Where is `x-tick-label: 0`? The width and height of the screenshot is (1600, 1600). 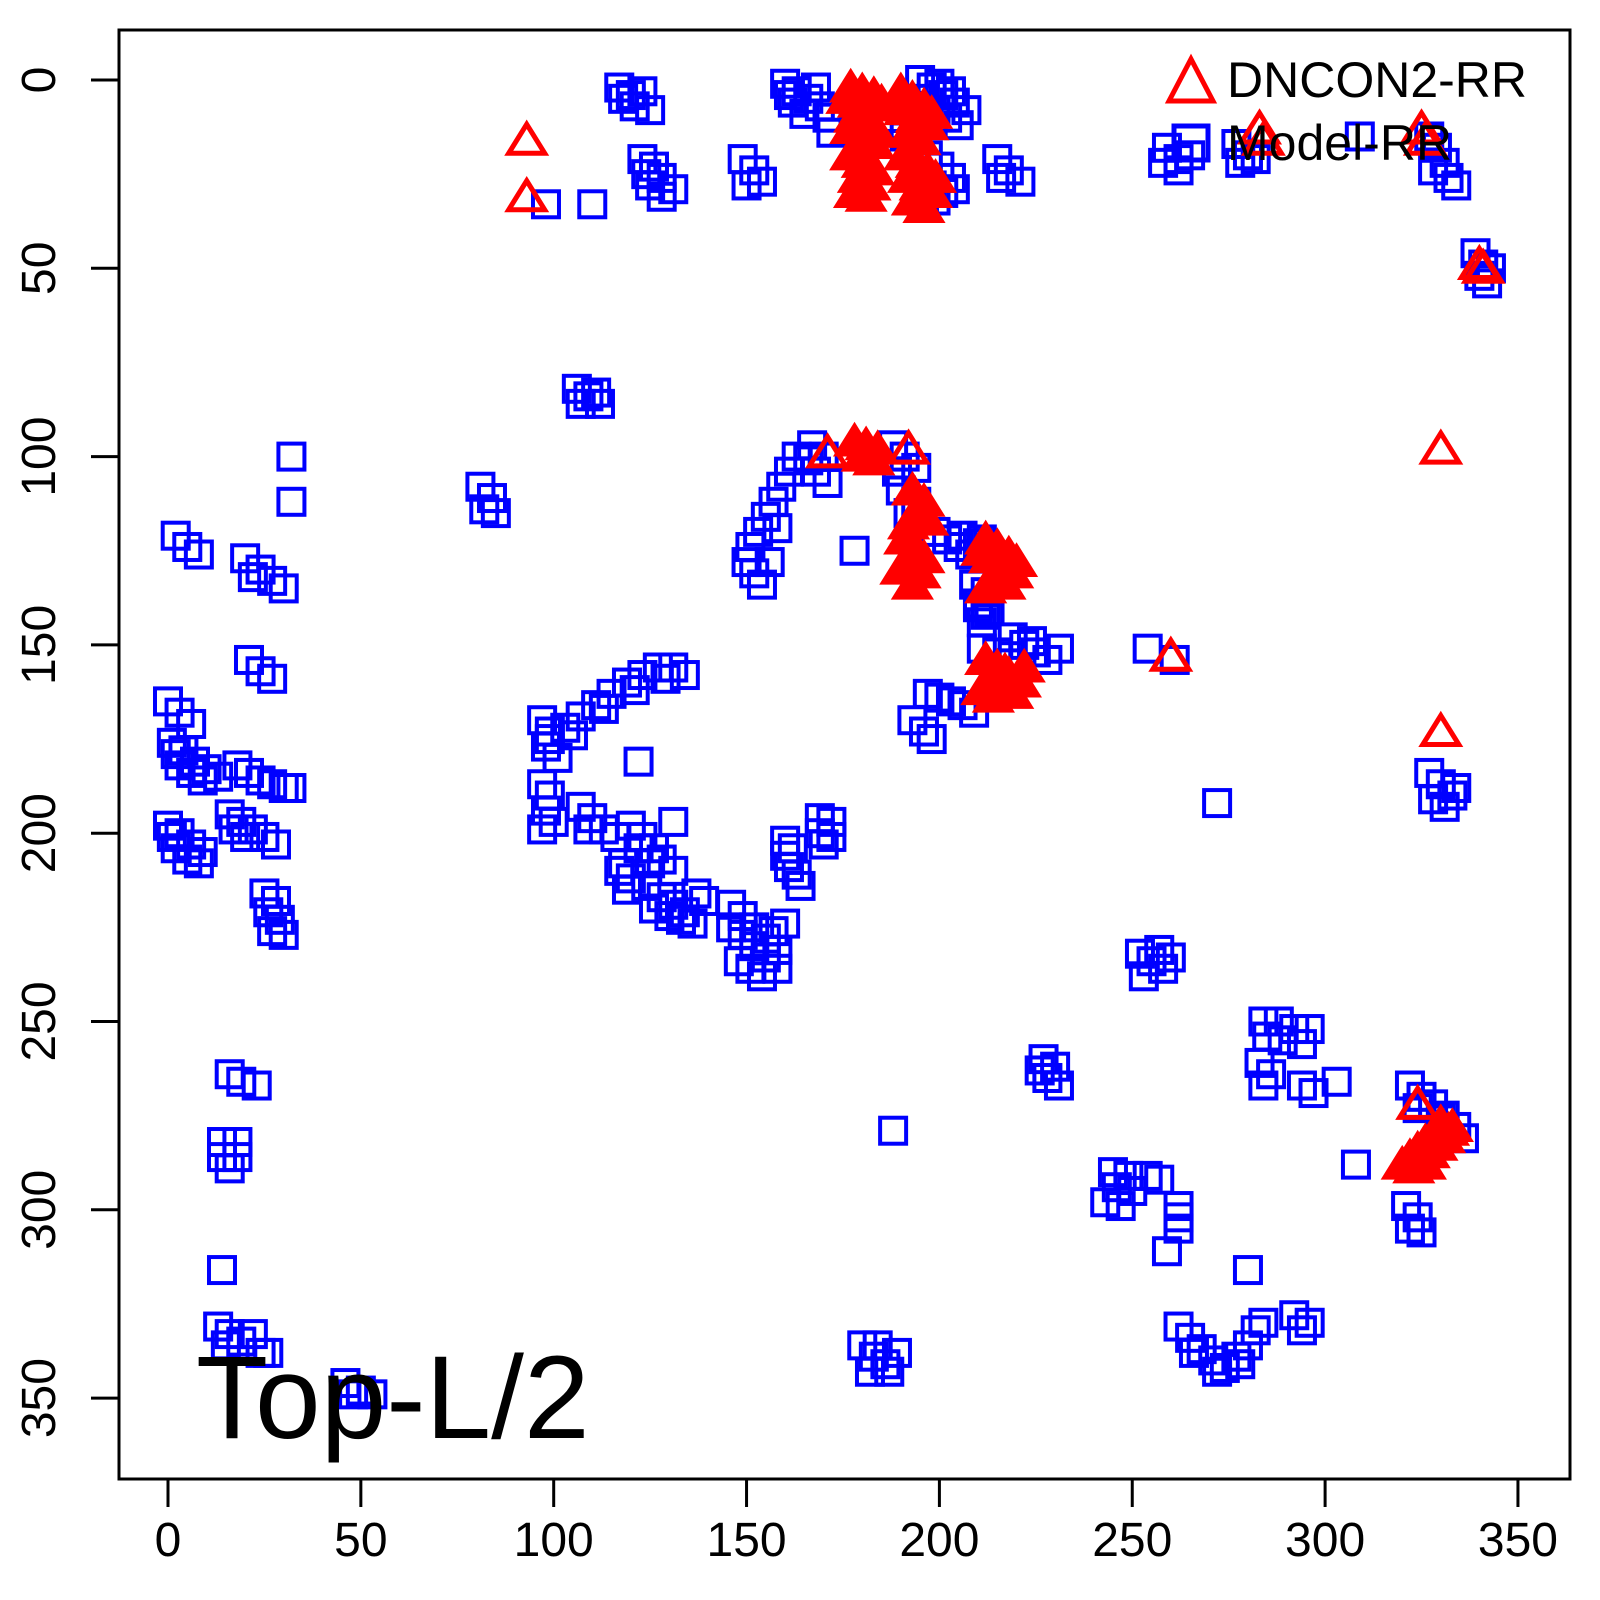 x-tick-label: 0 is located at coordinates (168, 1540).